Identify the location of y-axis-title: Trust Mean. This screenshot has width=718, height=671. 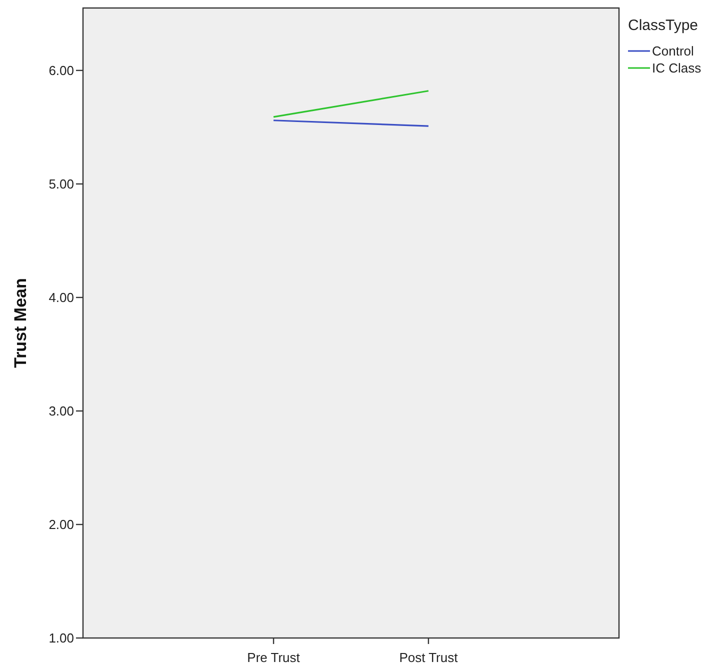
(20, 323).